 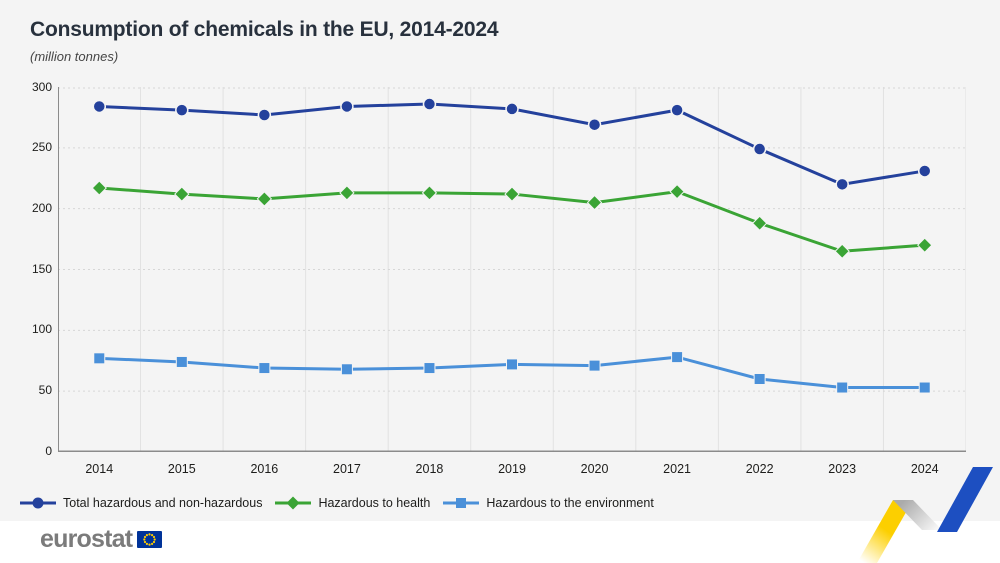 I want to click on legend-item-label: Hazardous to health, so click(x=374, y=503).